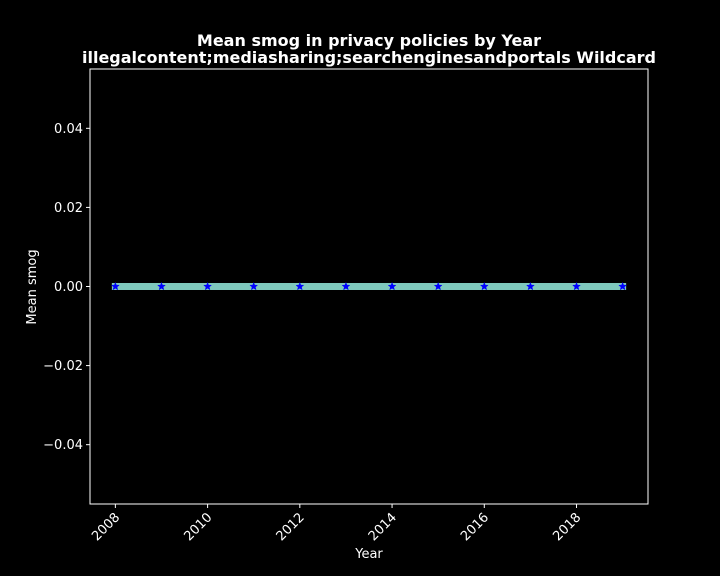 Image resolution: width=720 pixels, height=576 pixels. Describe the element at coordinates (369, 40) in the screenshot. I see `chart-title: Mean smog in privacy policies by Year` at that location.